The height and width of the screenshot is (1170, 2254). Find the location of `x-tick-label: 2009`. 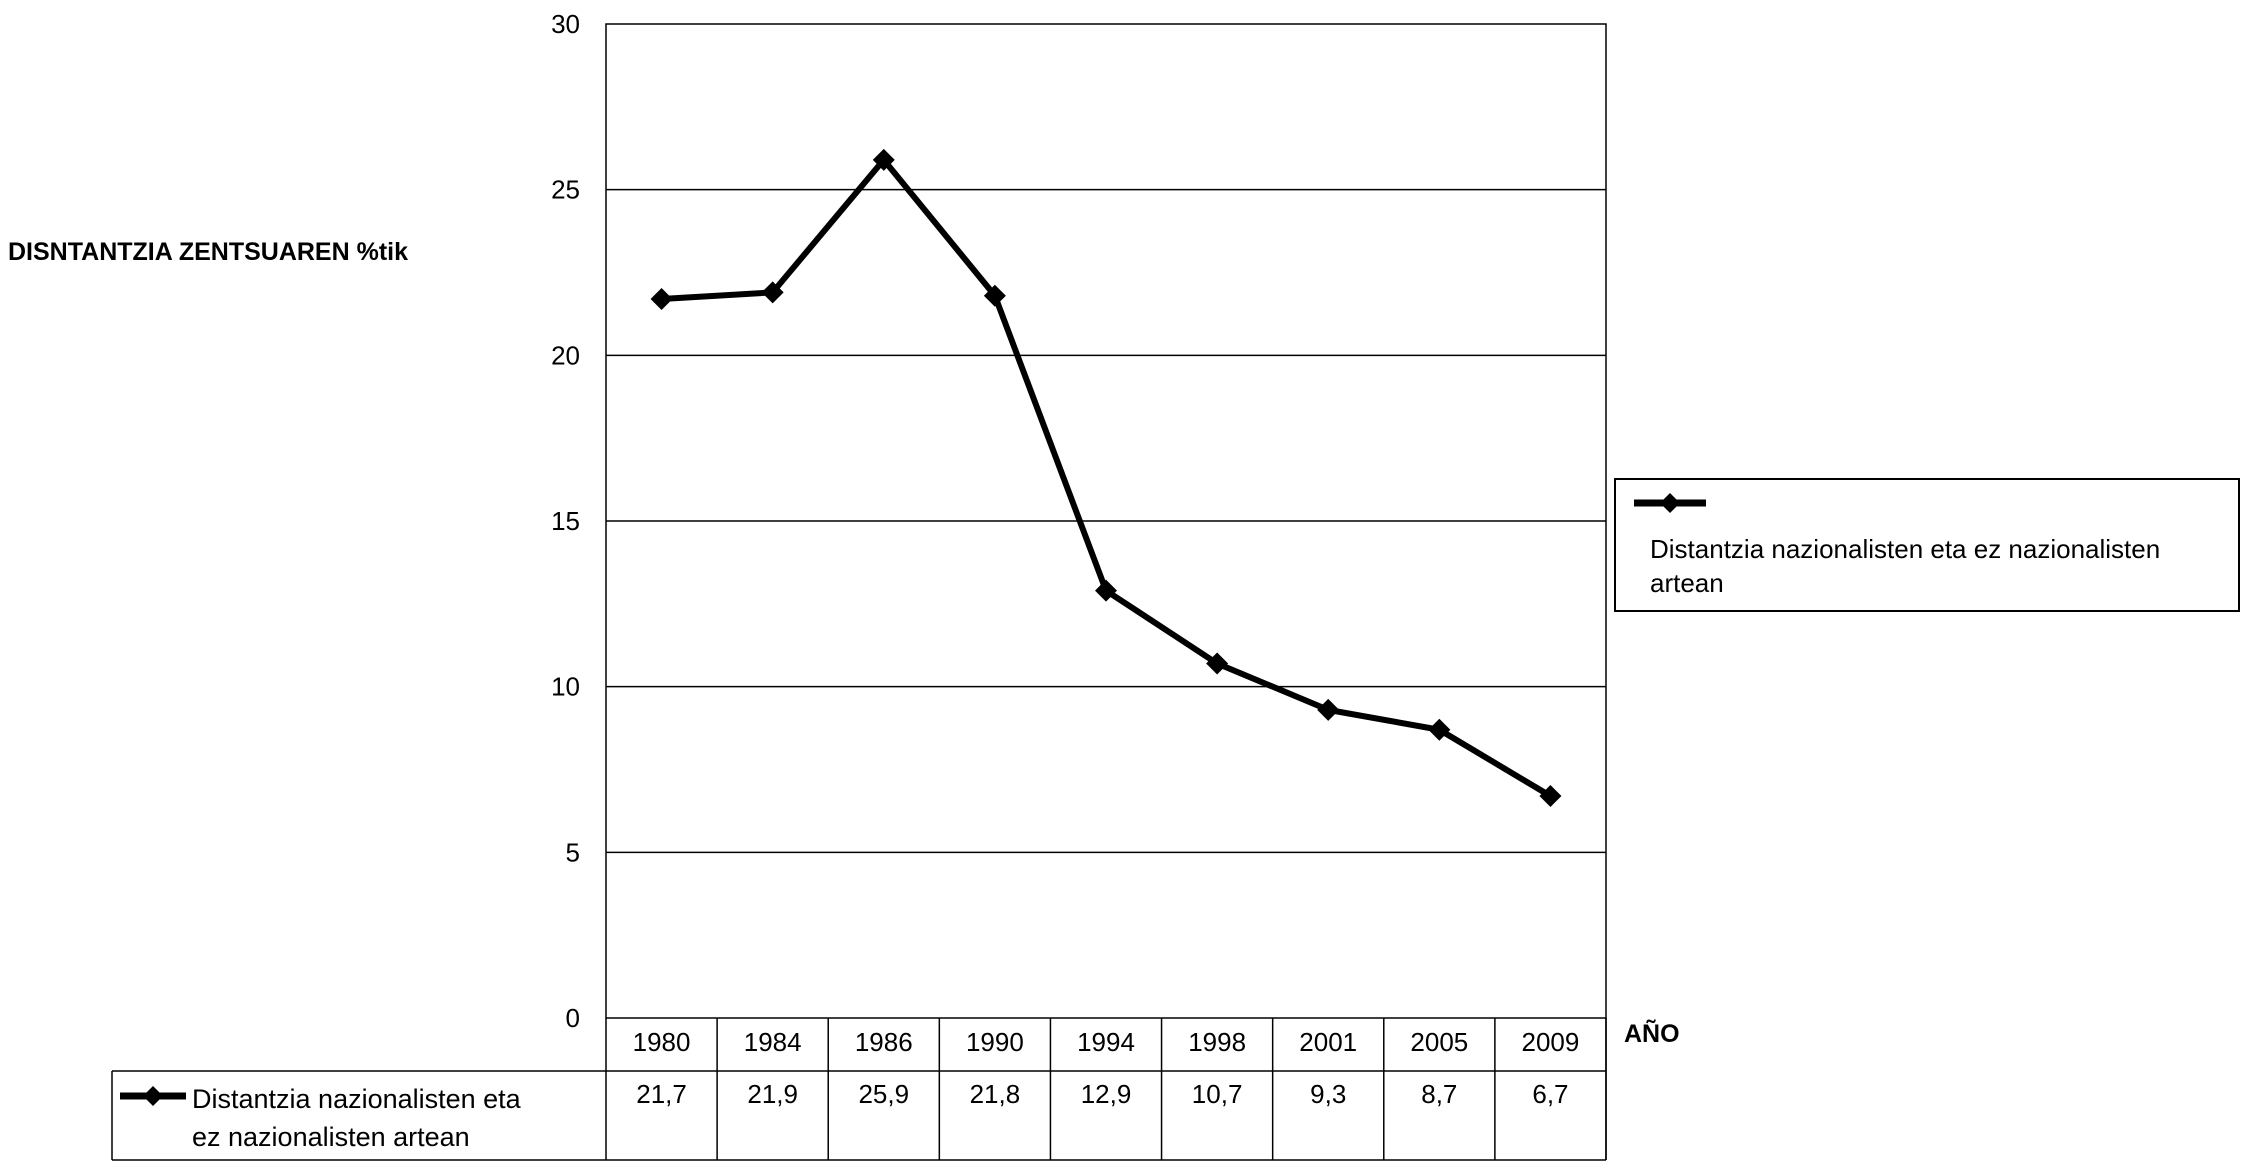

x-tick-label: 2009 is located at coordinates (1551, 1042).